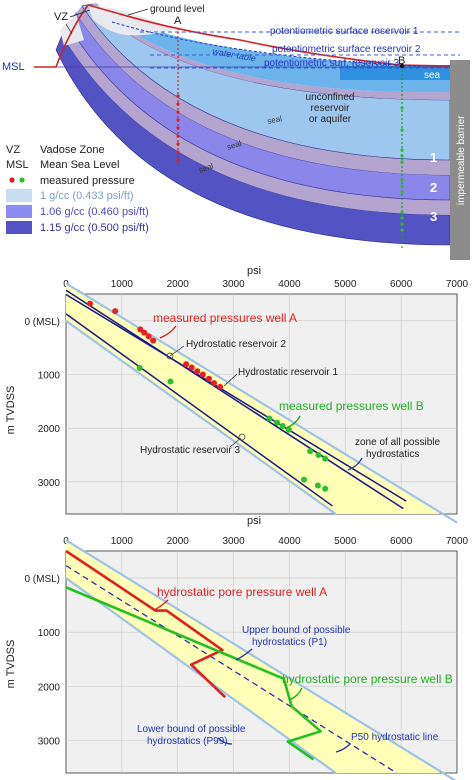  What do you see at coordinates (49, 429) in the screenshot?
I see `top-ytick-label: 2000` at bounding box center [49, 429].